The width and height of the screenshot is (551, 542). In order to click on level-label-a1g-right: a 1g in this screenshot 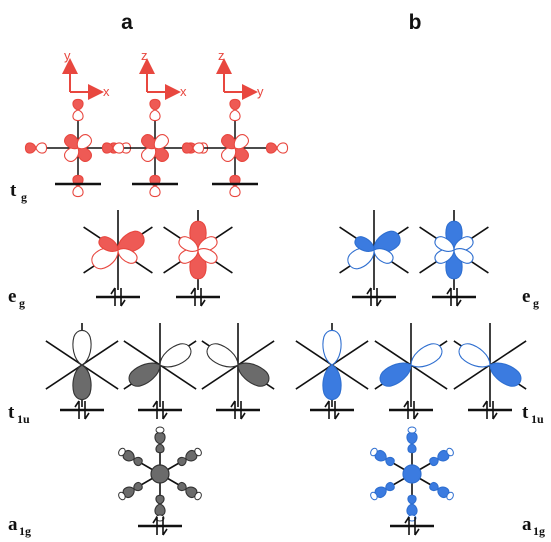, I will do `click(533, 526)`.